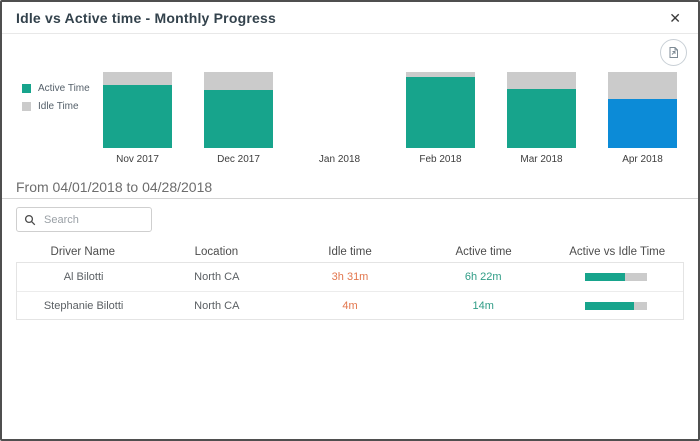 The height and width of the screenshot is (441, 700). I want to click on idle-time-cell: 3h 31m, so click(350, 277).